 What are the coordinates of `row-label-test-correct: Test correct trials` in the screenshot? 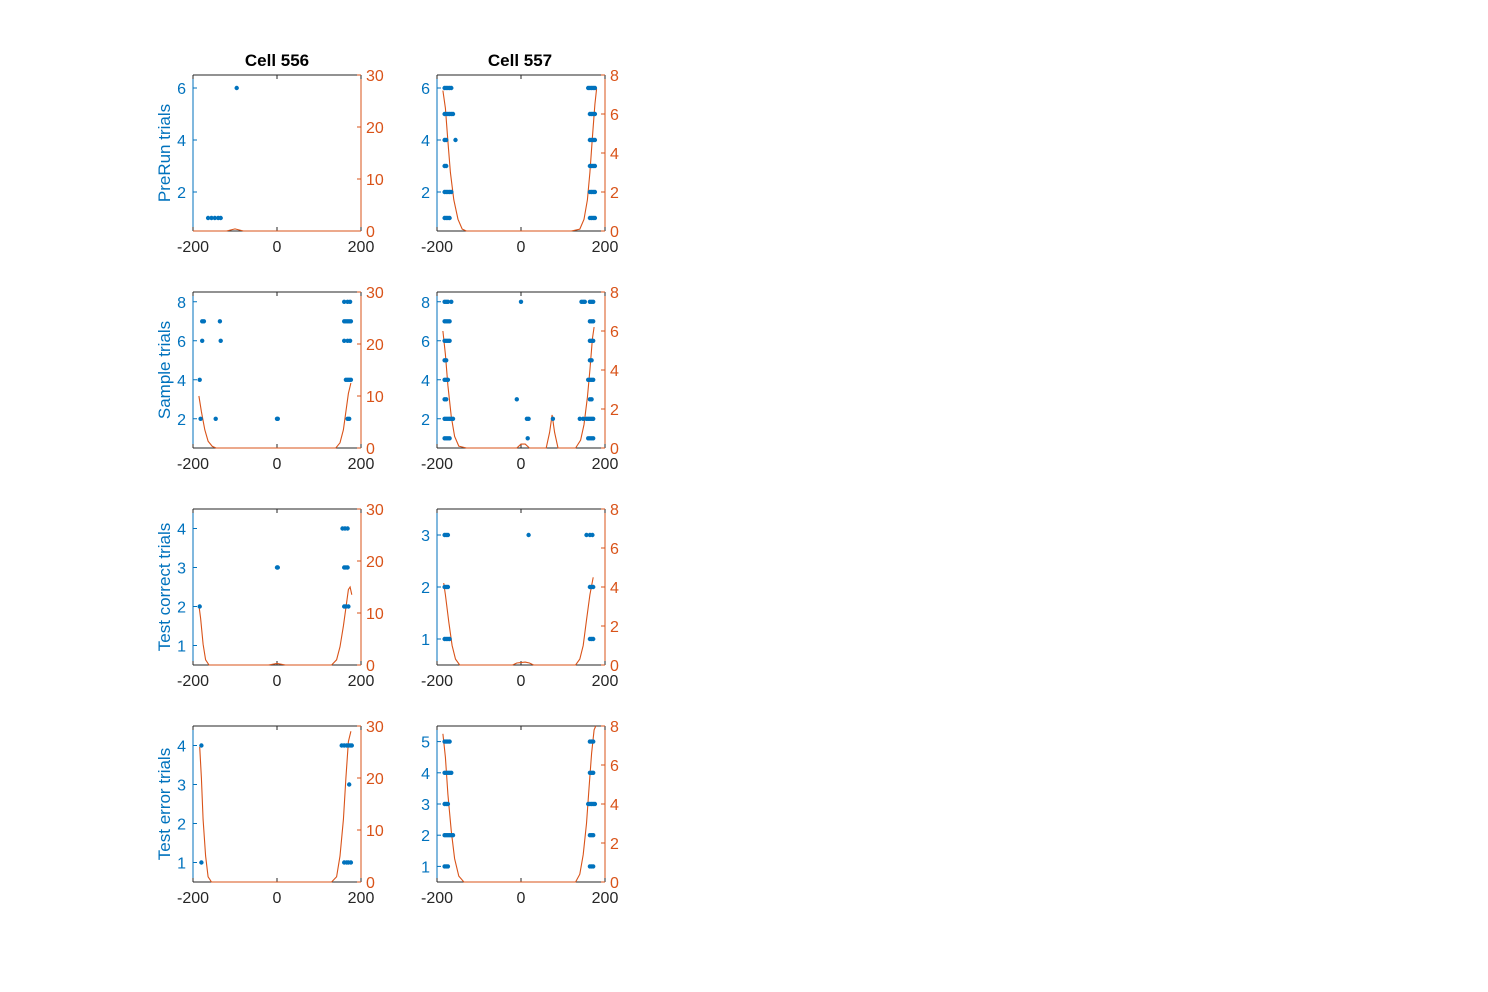 It's located at (164, 587).